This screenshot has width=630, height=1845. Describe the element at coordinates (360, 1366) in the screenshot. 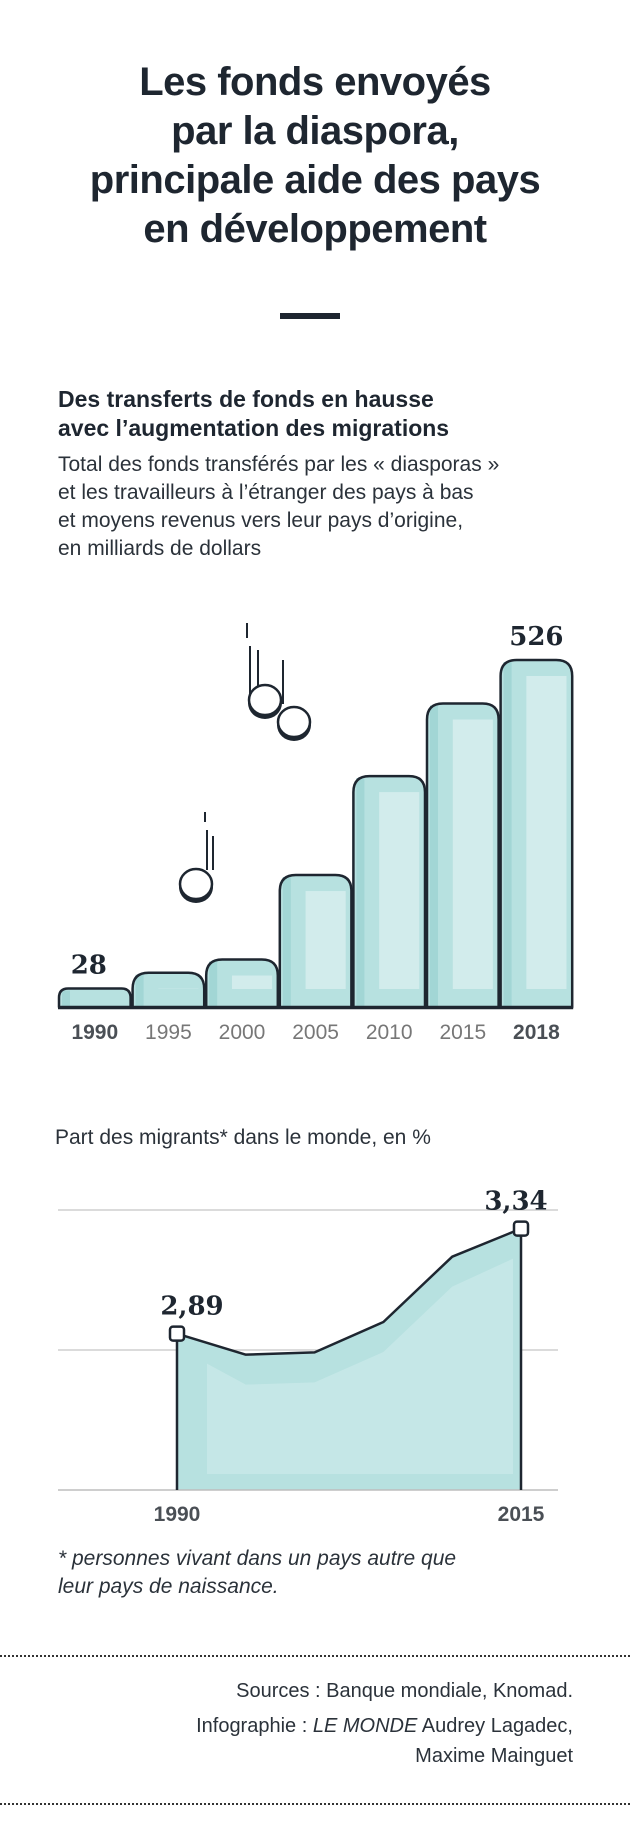

I see `area-highlight` at that location.